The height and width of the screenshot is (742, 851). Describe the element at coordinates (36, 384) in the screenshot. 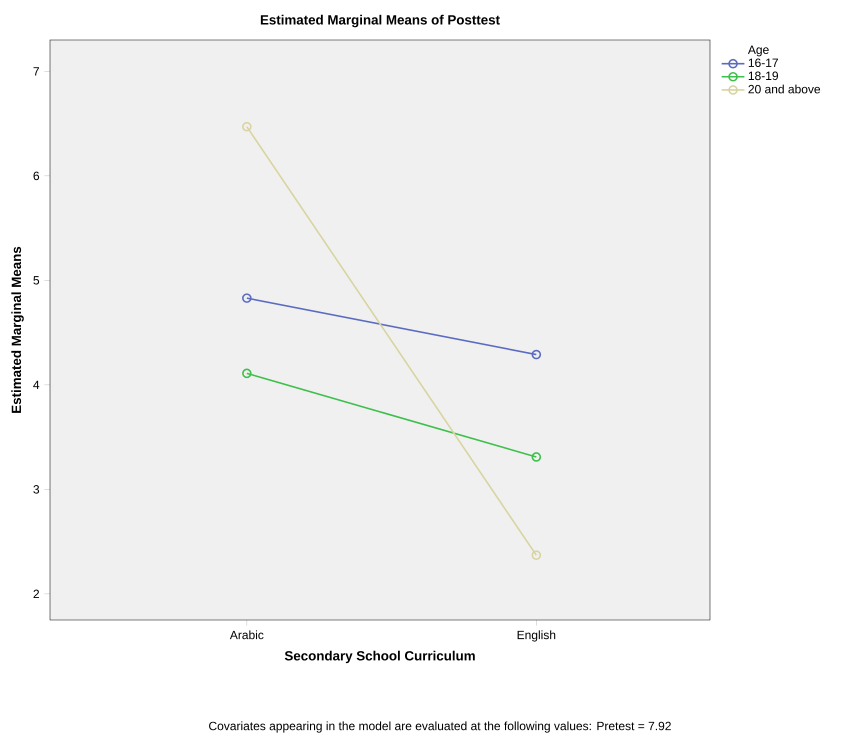

I see `y-tick-label: 4` at that location.